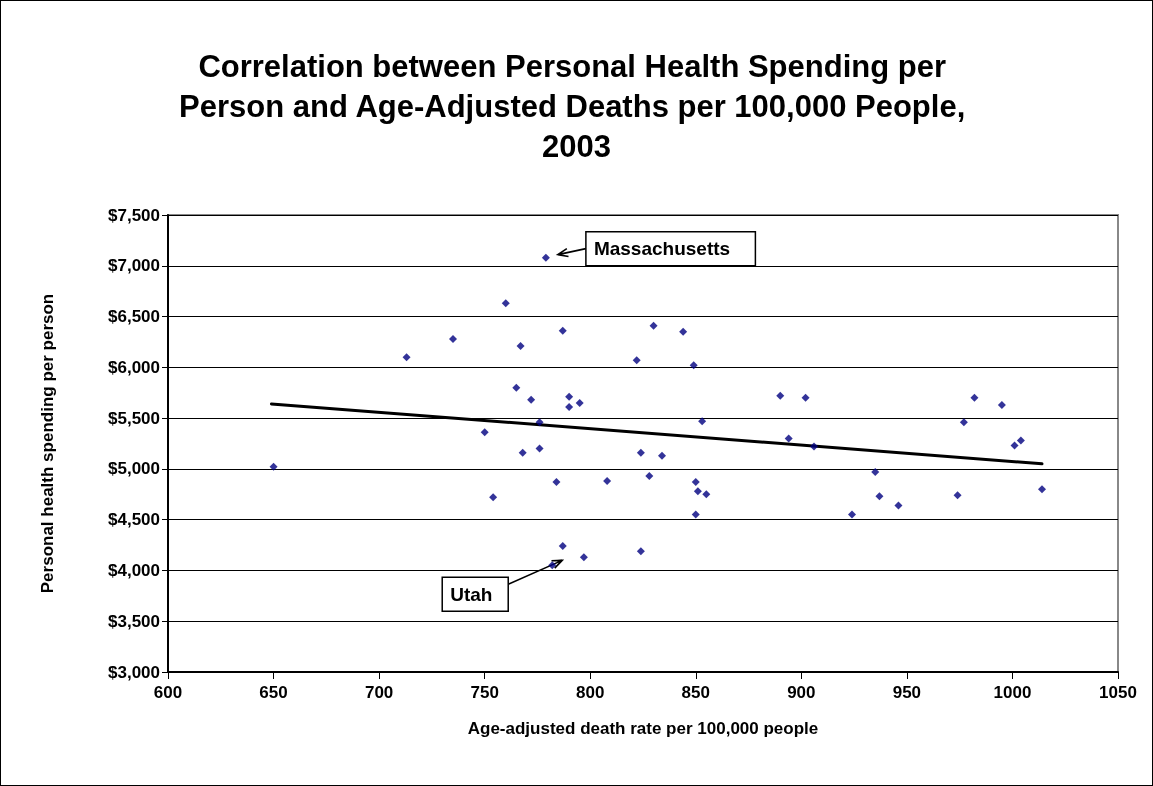 Image resolution: width=1153 pixels, height=786 pixels. What do you see at coordinates (273, 692) in the screenshot?
I see `x-tick-label: 650` at bounding box center [273, 692].